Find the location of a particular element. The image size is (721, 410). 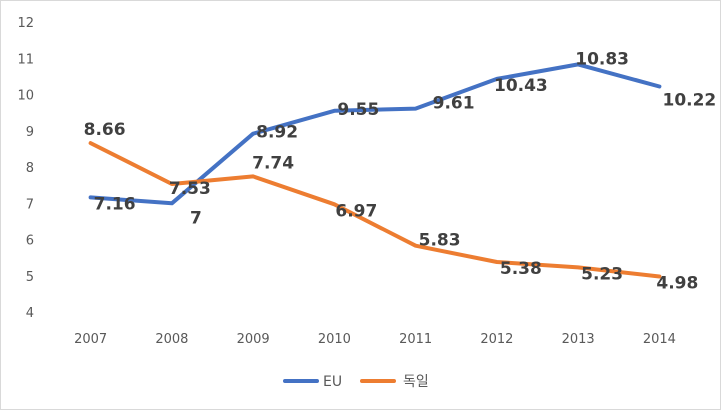

data-label: 10.43 is located at coordinates (521, 86).